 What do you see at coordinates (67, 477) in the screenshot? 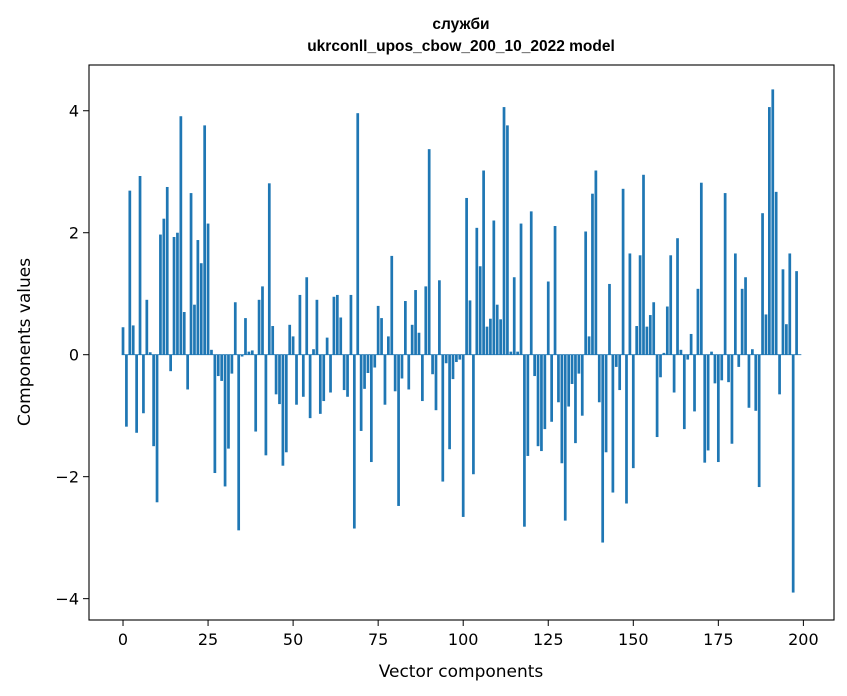
I see `y-tick-label: −2` at bounding box center [67, 477].